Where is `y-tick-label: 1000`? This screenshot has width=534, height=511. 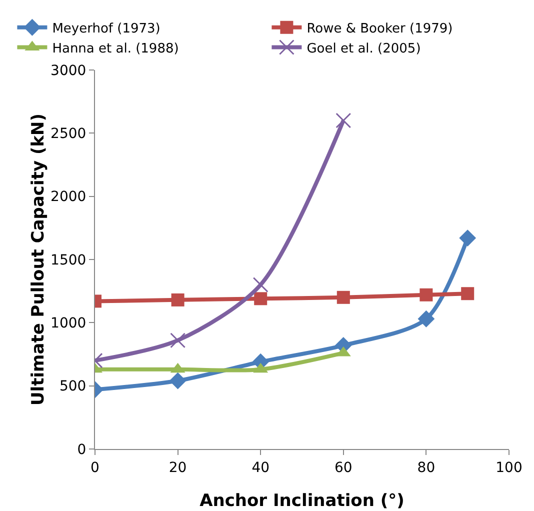 y-tick-label: 1000 is located at coordinates (68, 324).